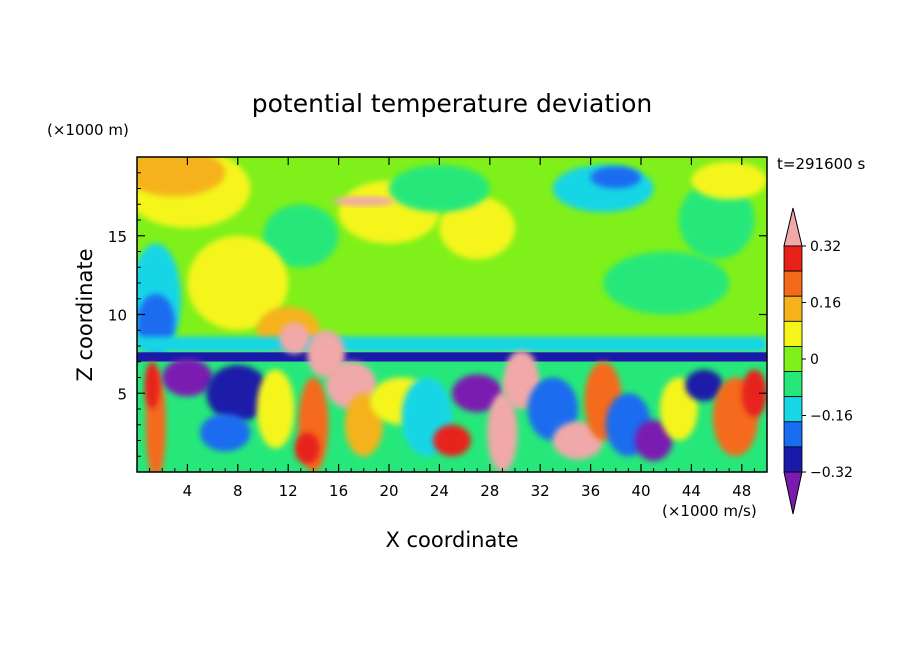  I want to click on colorbar-lower-extend, so click(793, 493).